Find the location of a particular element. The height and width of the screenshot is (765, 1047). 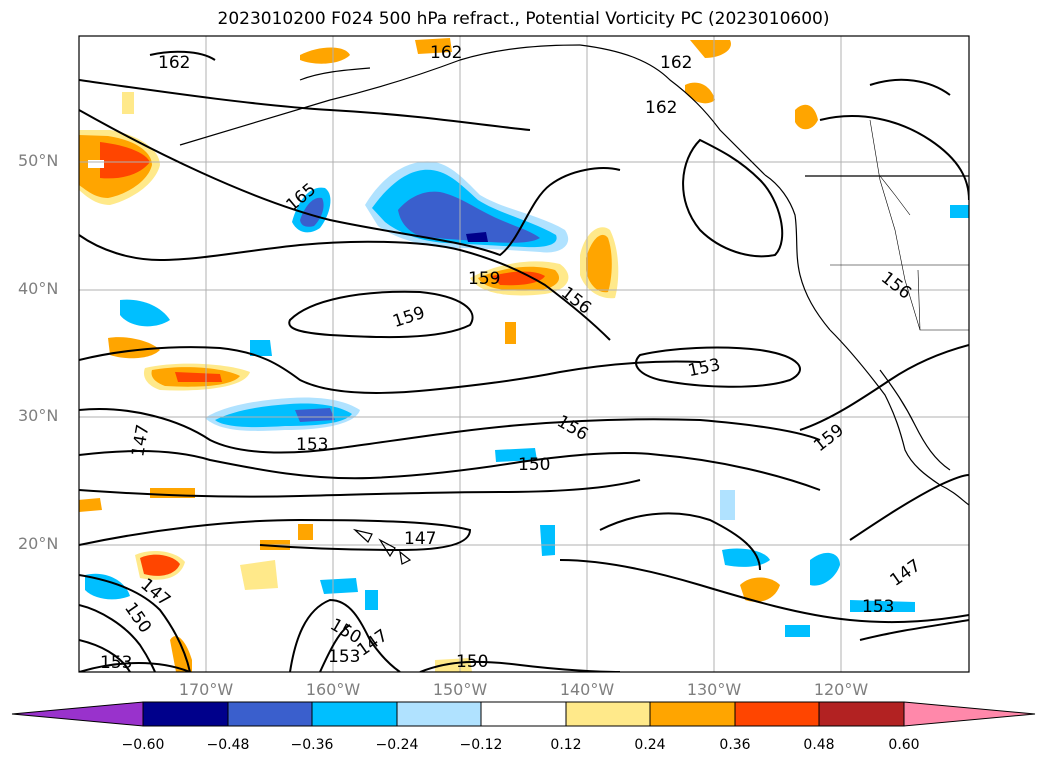

lon-label: 160°W is located at coordinates (333, 689).